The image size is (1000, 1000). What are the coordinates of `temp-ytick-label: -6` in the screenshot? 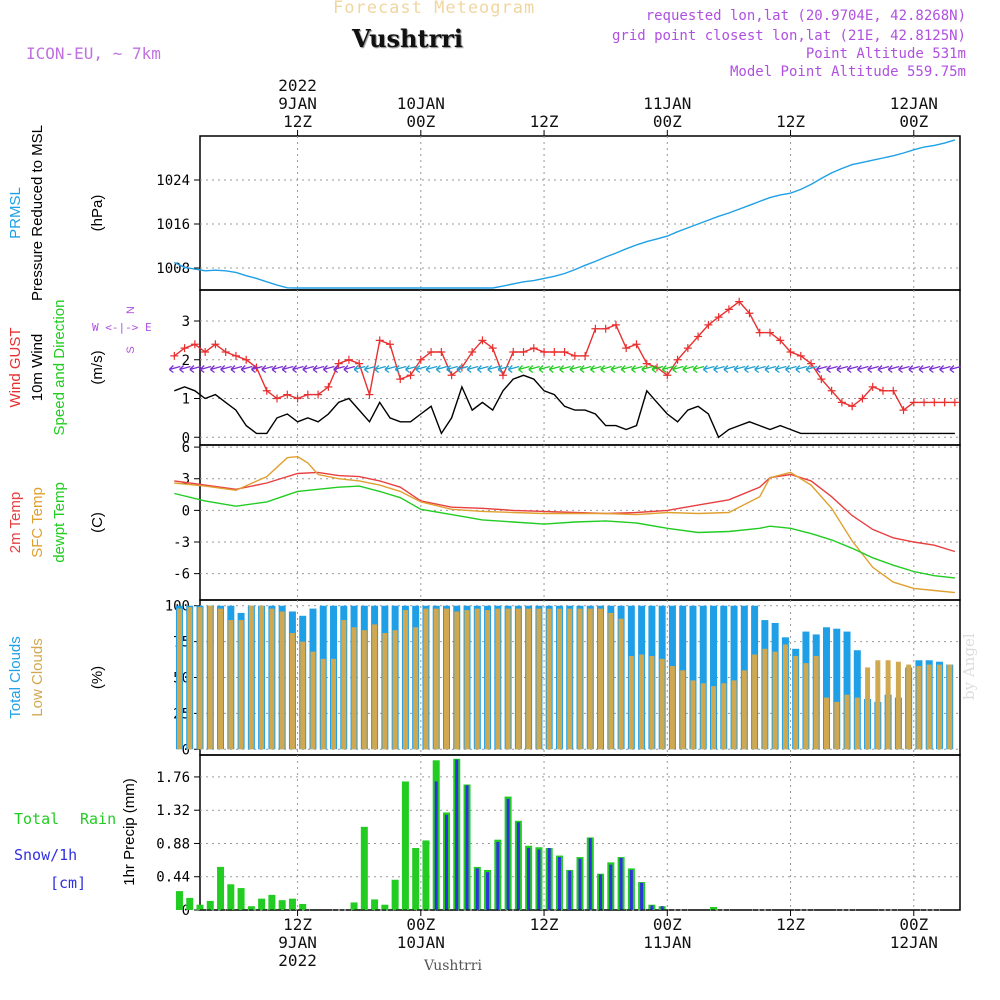 It's located at (181, 575).